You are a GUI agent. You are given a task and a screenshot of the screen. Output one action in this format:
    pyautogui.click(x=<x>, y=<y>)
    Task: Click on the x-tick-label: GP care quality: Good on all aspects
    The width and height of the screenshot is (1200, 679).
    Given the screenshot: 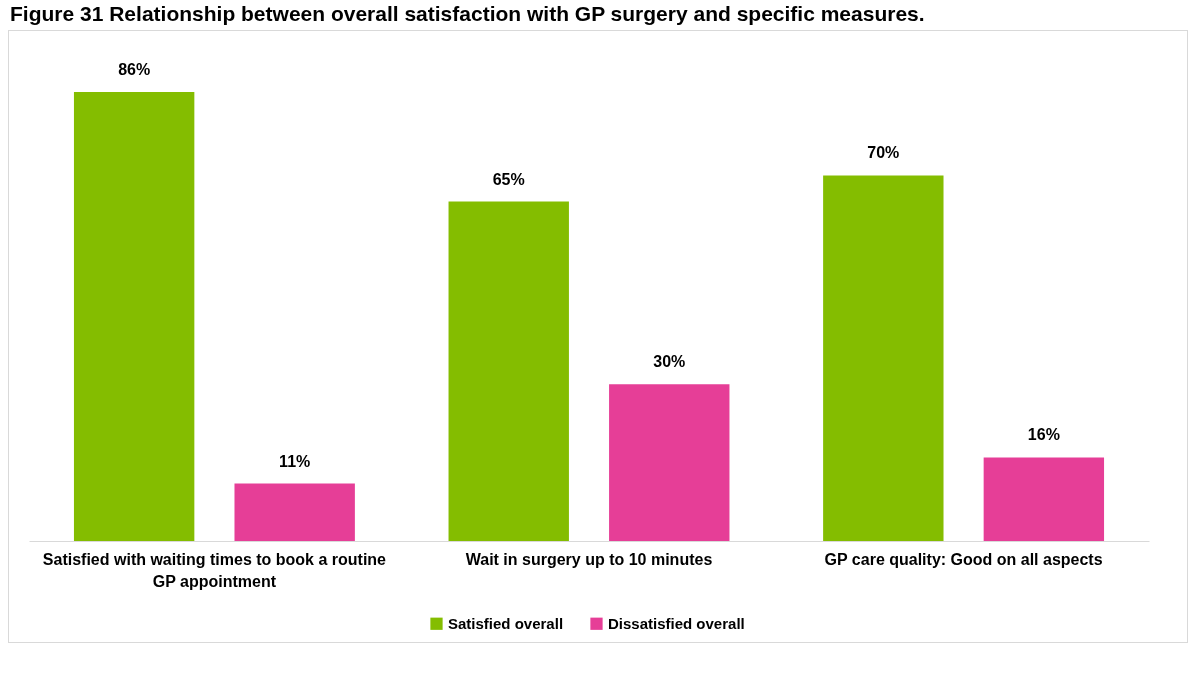 What is the action you would take?
    pyautogui.click(x=963, y=559)
    